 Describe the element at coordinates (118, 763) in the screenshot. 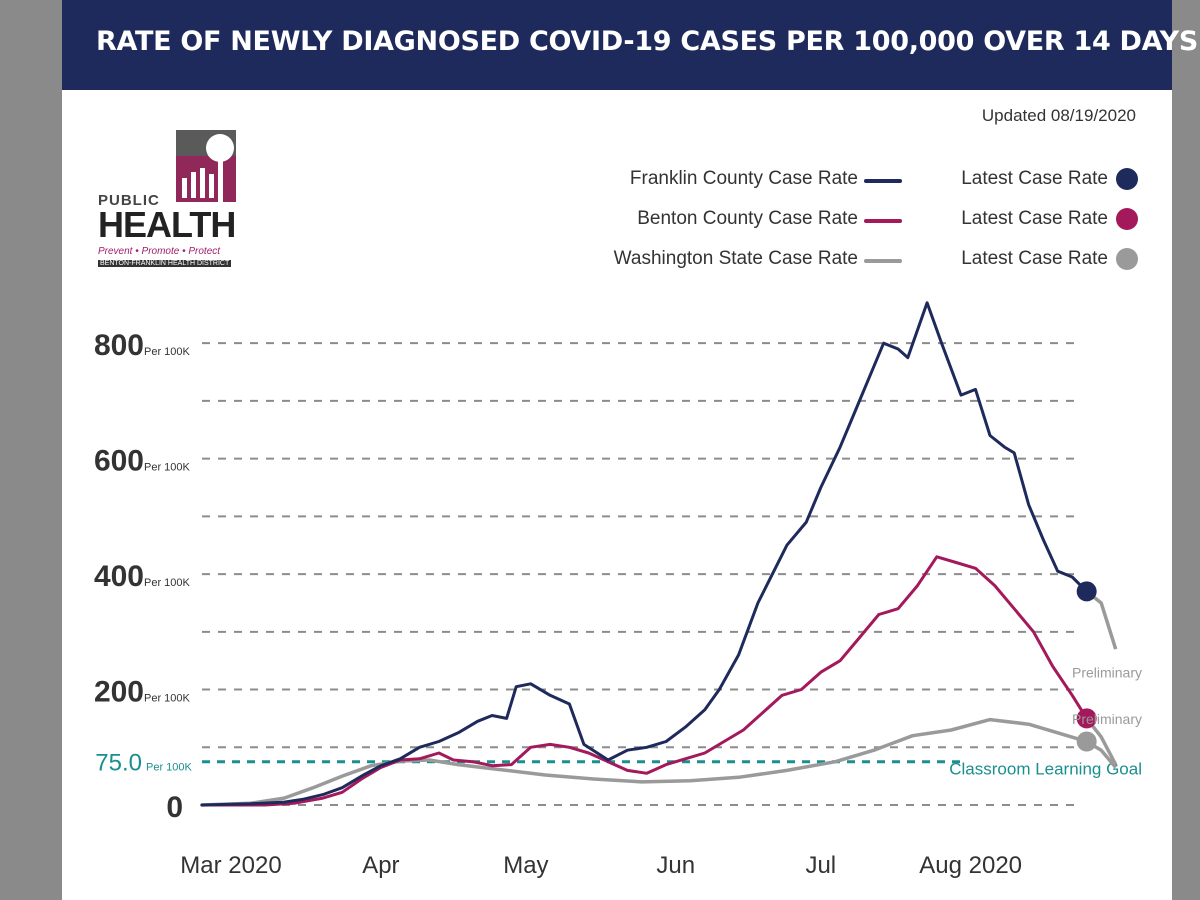

I see `goal-value-label: 75.0` at that location.